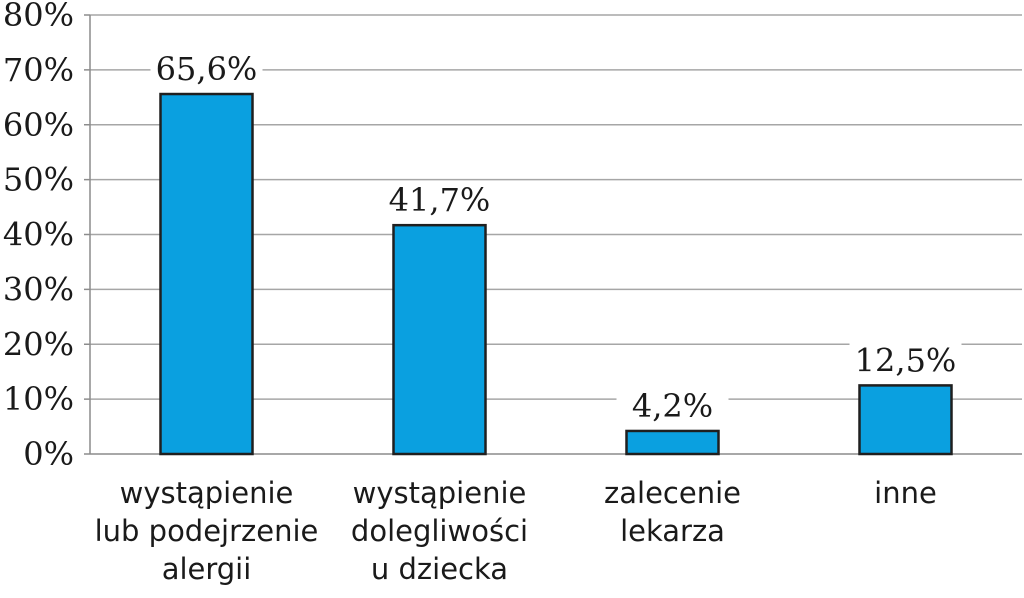 Image resolution: width=1024 pixels, height=598 pixels. I want to click on category-label-line: inne, so click(905, 493).